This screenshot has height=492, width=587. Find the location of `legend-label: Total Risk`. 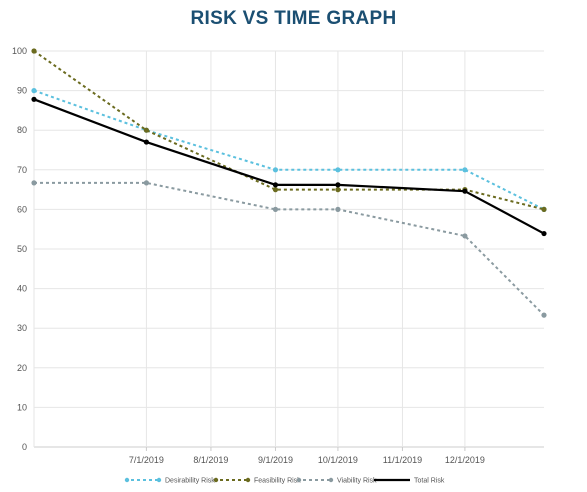

legend-label: Total Risk is located at coordinates (429, 481).